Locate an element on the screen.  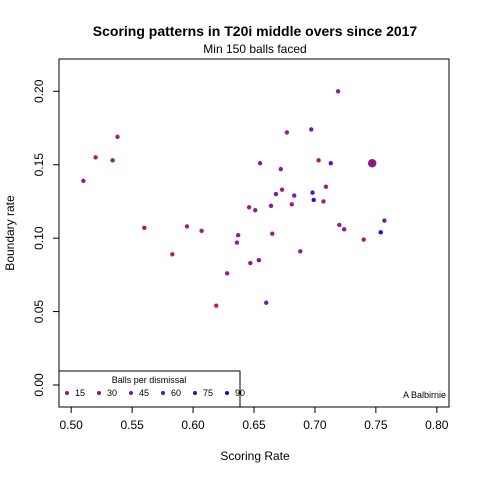
x-tick-label: 0.80 is located at coordinates (437, 425).